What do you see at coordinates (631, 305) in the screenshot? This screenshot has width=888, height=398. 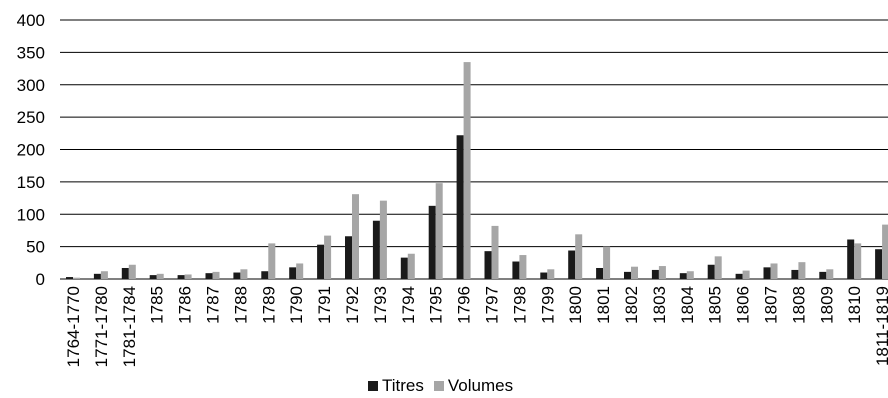 I see `x-tick-label: 1802` at bounding box center [631, 305].